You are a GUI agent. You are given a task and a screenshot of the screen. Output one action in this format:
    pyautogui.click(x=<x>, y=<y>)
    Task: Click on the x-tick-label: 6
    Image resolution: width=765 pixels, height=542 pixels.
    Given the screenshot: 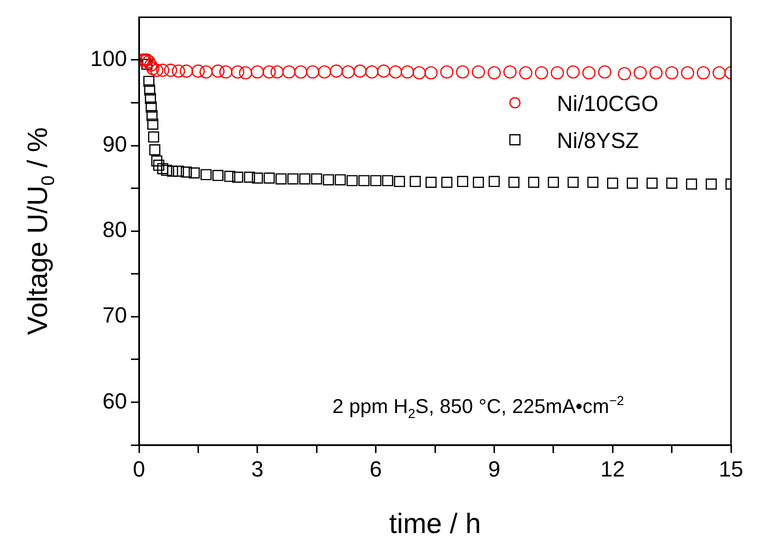 What is the action you would take?
    pyautogui.click(x=376, y=469)
    